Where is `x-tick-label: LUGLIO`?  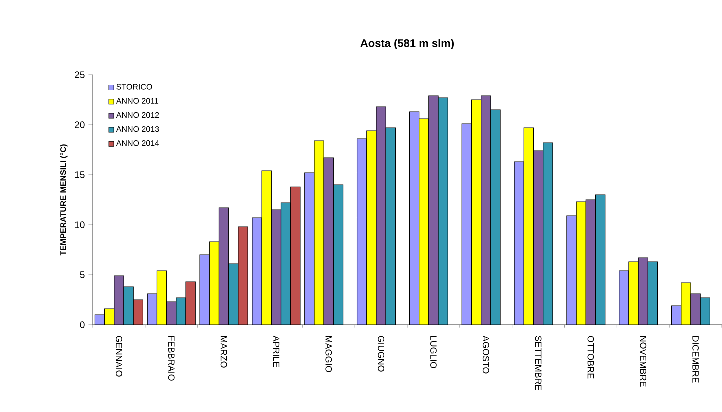 x-tick-label: LUGLIO is located at coordinates (433, 352).